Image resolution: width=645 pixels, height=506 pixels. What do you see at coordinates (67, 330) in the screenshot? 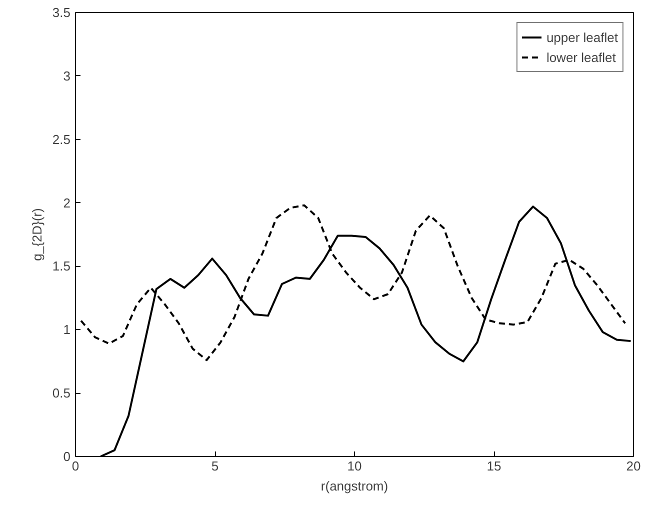
I see `y-tick-label: 1` at bounding box center [67, 330].